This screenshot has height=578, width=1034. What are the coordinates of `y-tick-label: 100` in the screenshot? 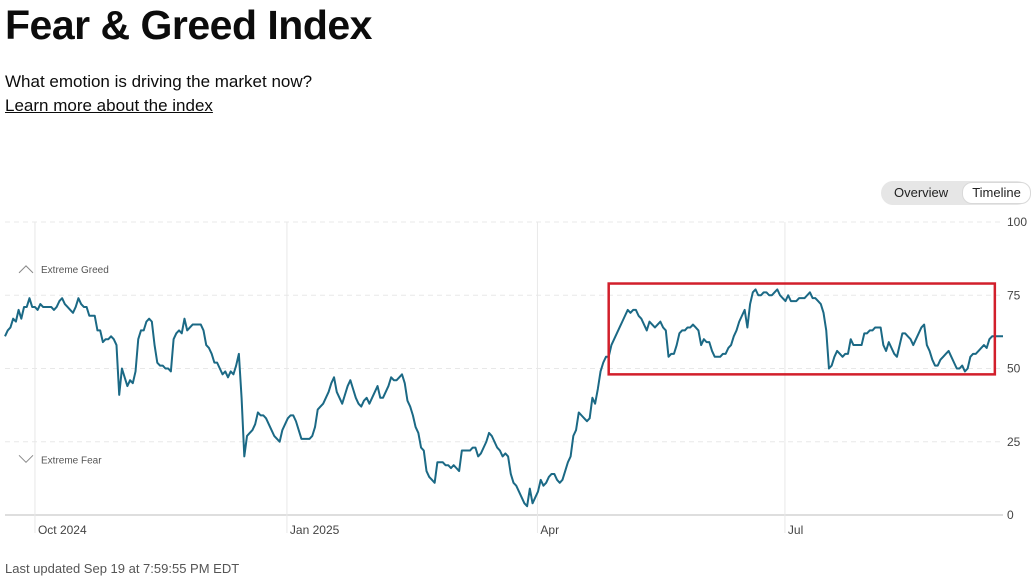 It's located at (1017, 222).